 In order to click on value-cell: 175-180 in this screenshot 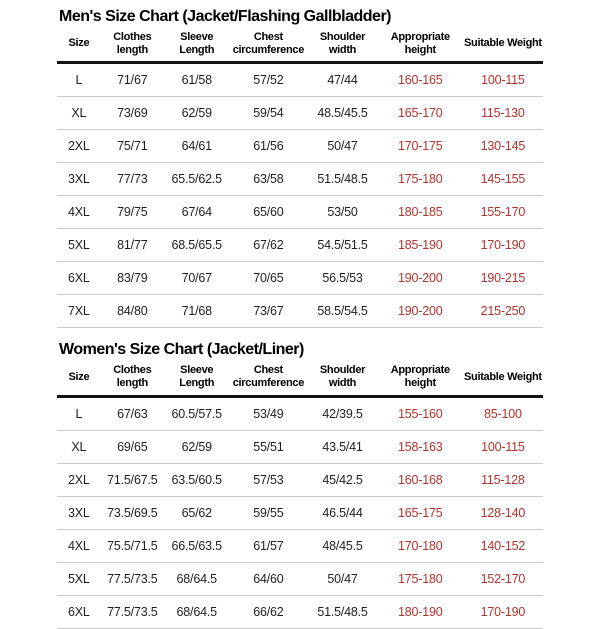, I will do `click(420, 179)`.